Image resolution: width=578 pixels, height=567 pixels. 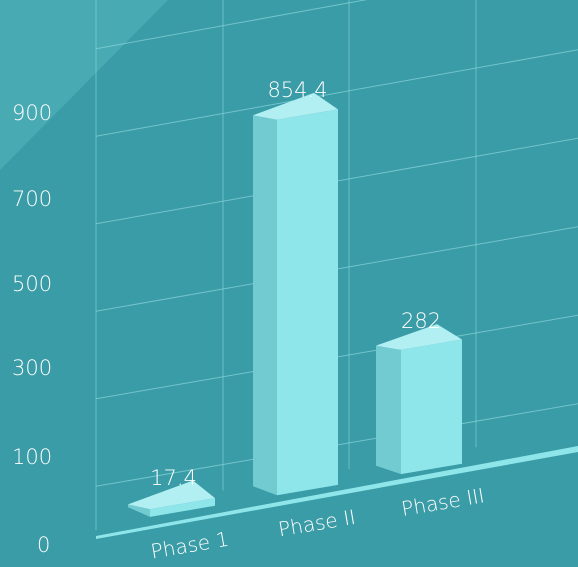 What do you see at coordinates (443, 502) in the screenshot?
I see `x-tick-label: Phase III` at bounding box center [443, 502].